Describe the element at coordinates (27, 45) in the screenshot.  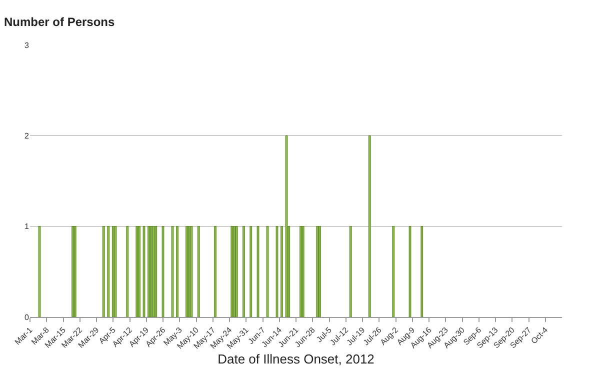
I see `y-tick-label: 3` at that location.